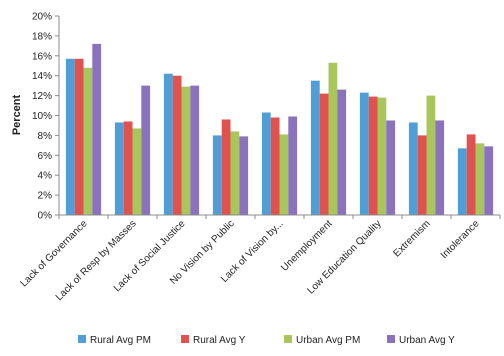  What do you see at coordinates (42, 76) in the screenshot?
I see `y-tick-label: 14%` at bounding box center [42, 76].